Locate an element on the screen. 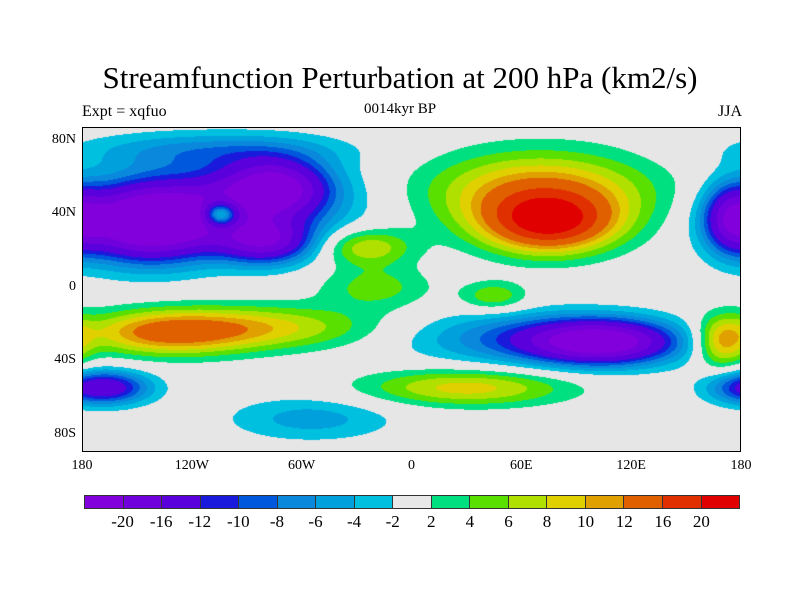 The height and width of the screenshot is (600, 800). x-tick-label: 0 is located at coordinates (411, 465).